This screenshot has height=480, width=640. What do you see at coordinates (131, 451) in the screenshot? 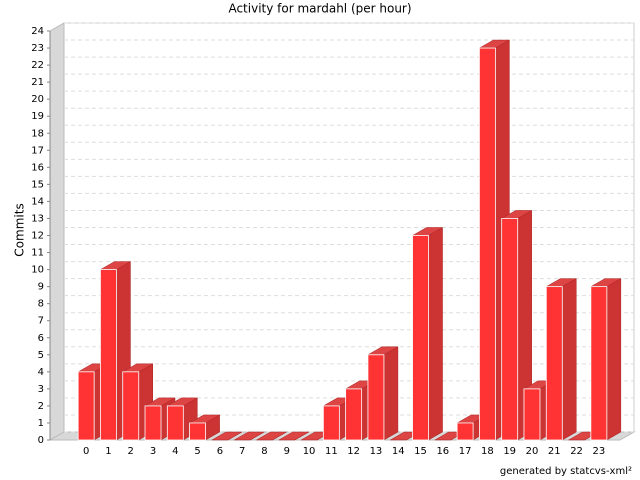
I see `x-tick-label: 2` at bounding box center [131, 451].